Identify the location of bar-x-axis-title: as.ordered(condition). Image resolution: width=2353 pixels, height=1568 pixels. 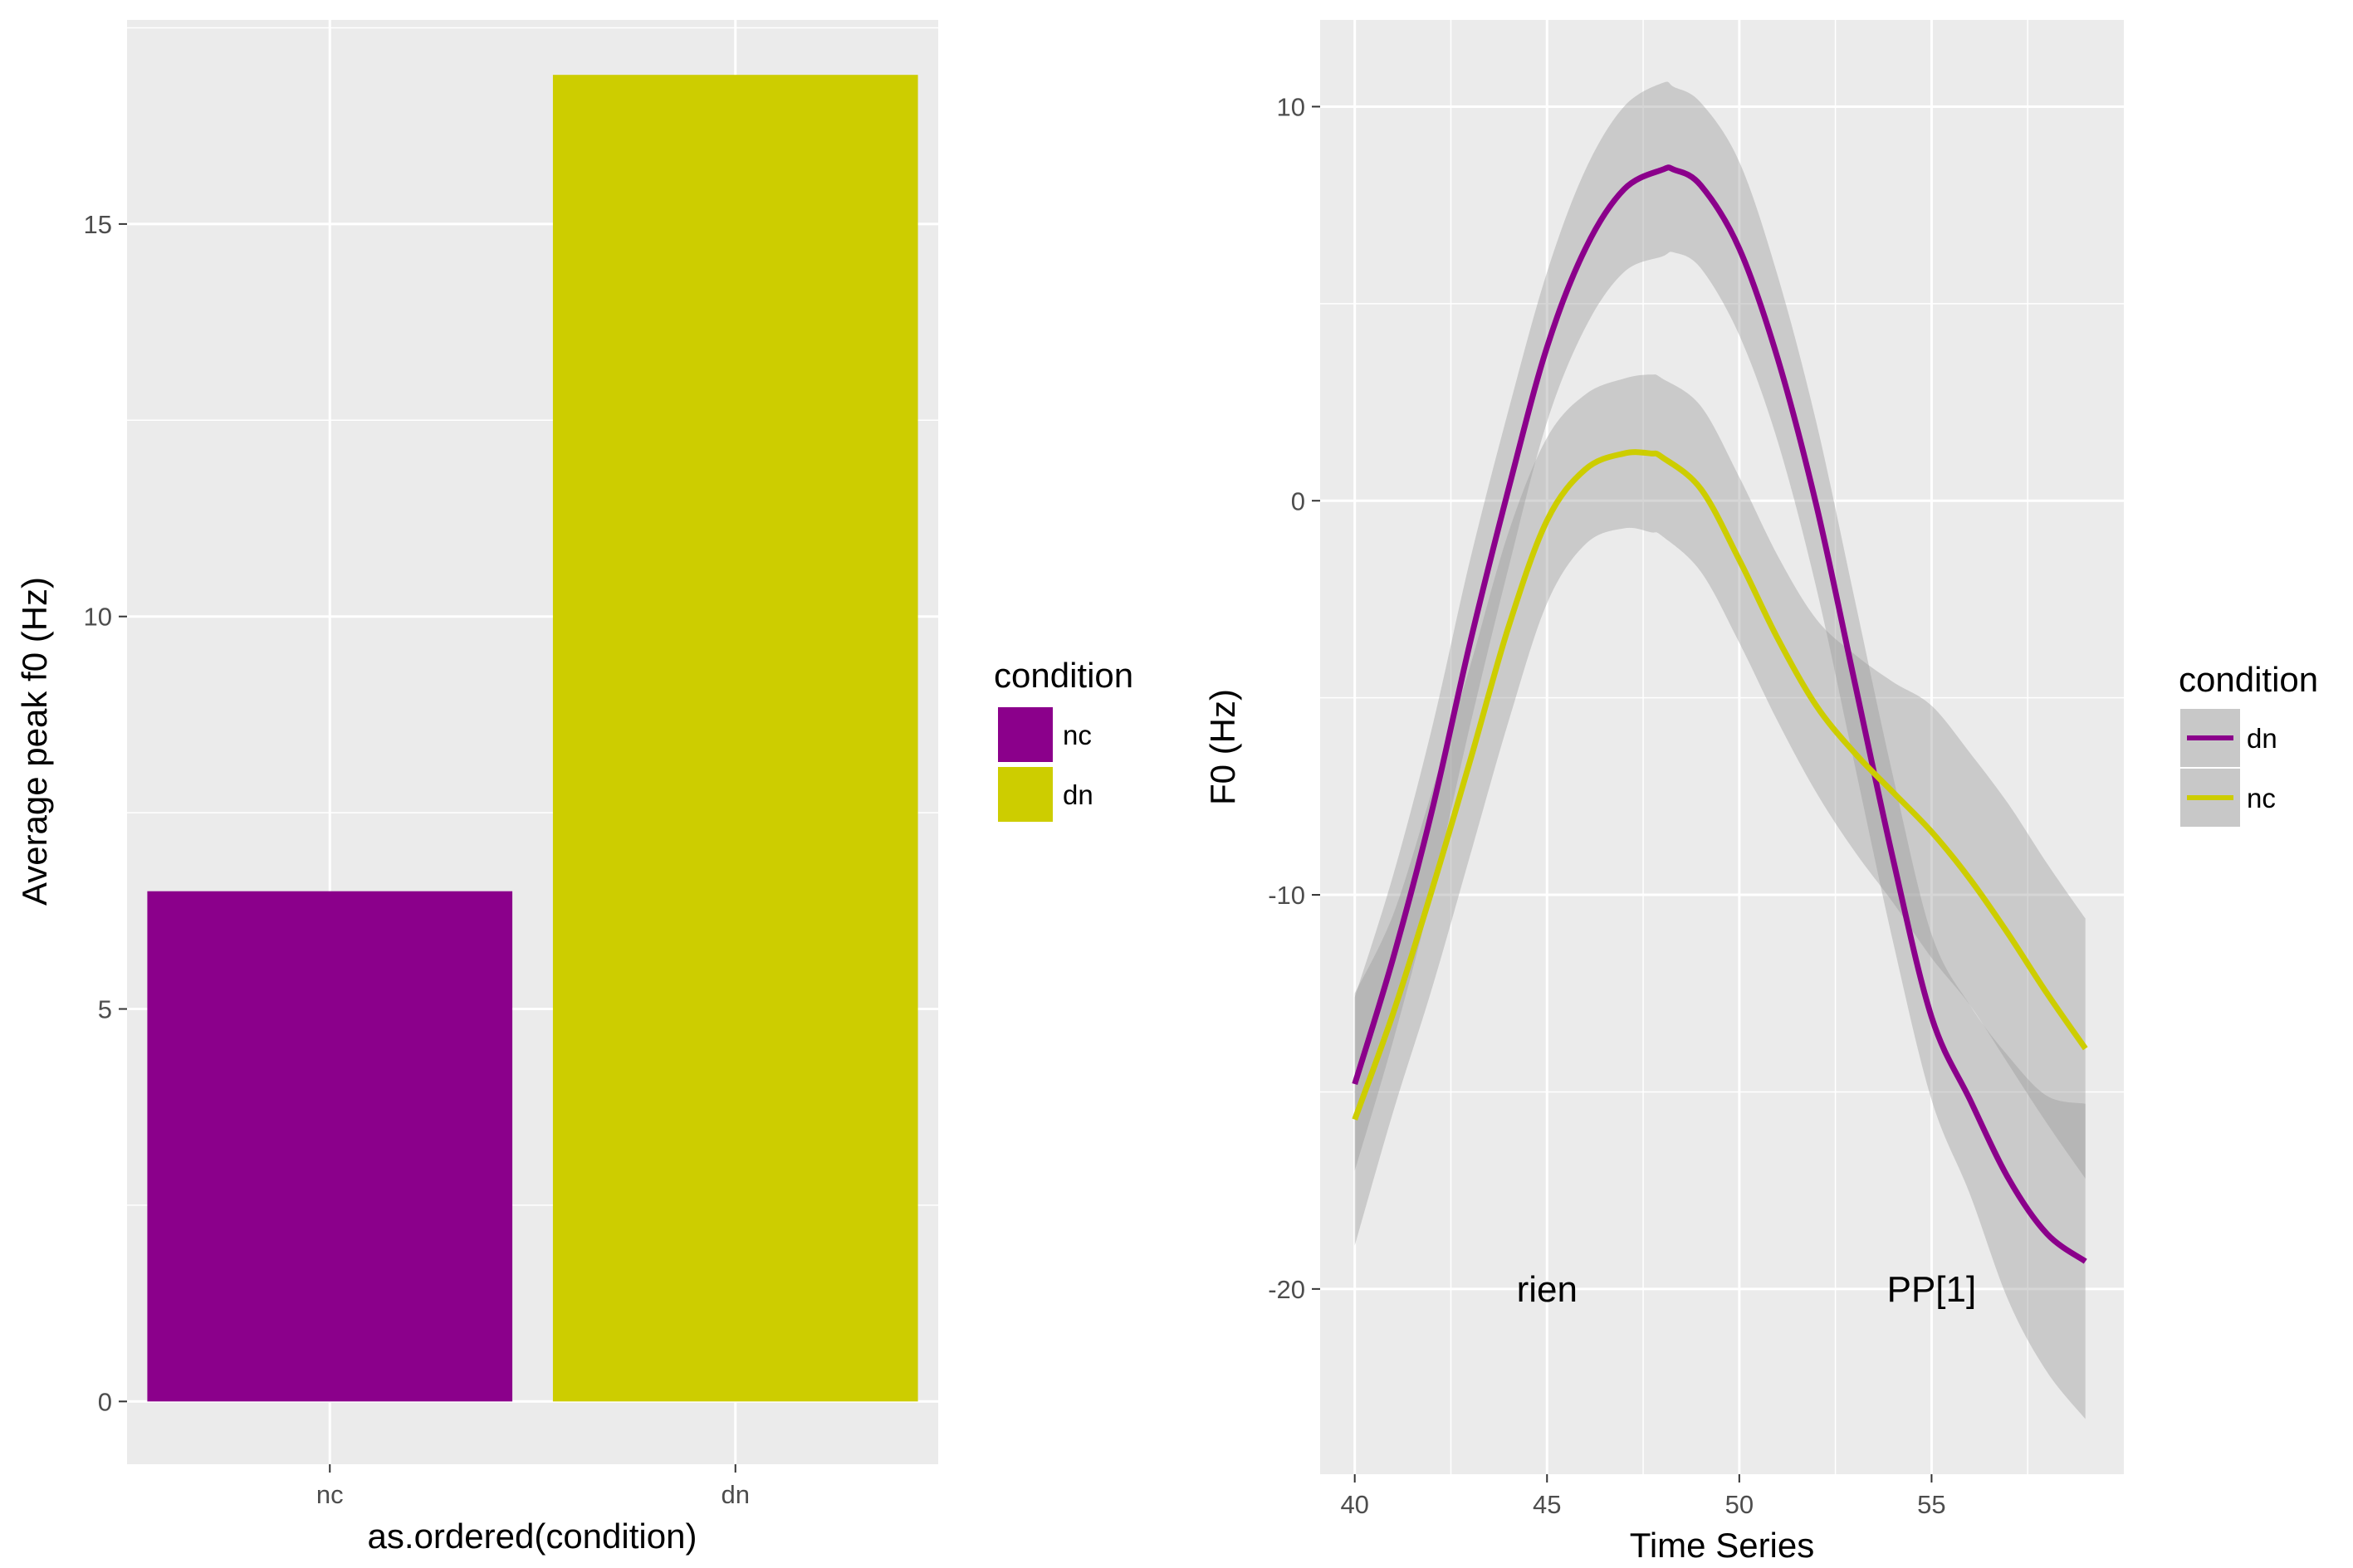
(532, 1537).